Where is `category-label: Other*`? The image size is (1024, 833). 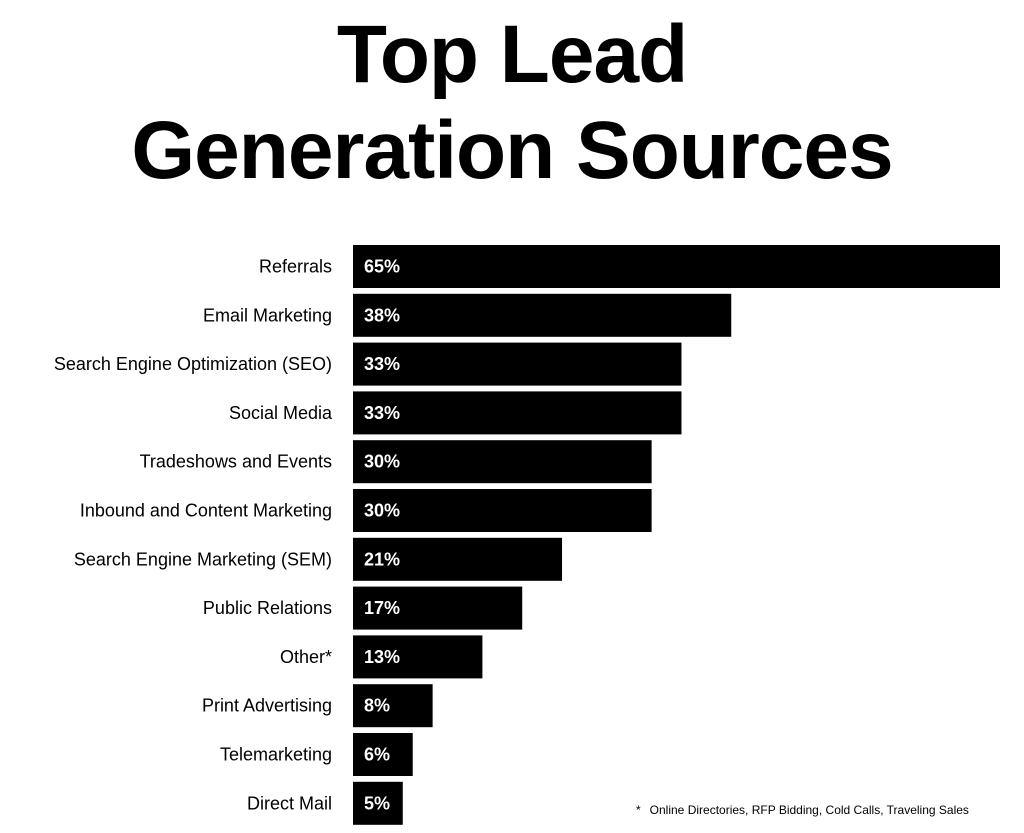 category-label: Other* is located at coordinates (306, 657).